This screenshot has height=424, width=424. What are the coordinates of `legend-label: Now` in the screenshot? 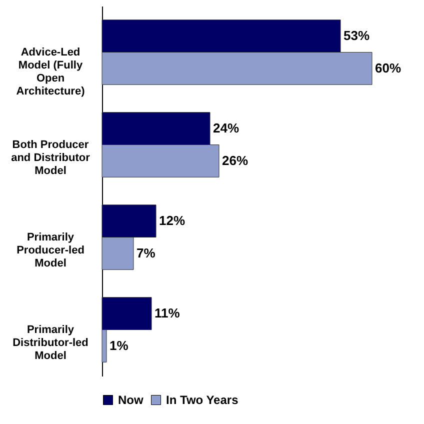 It's located at (131, 400).